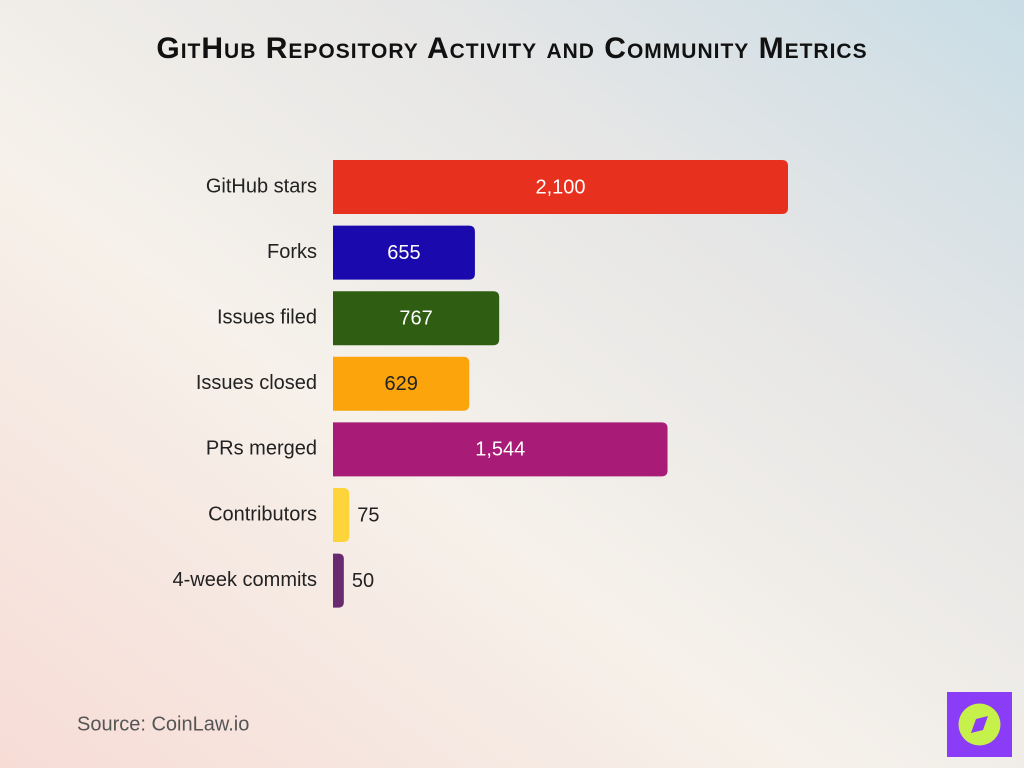  I want to click on value-label: 2,100, so click(560, 187).